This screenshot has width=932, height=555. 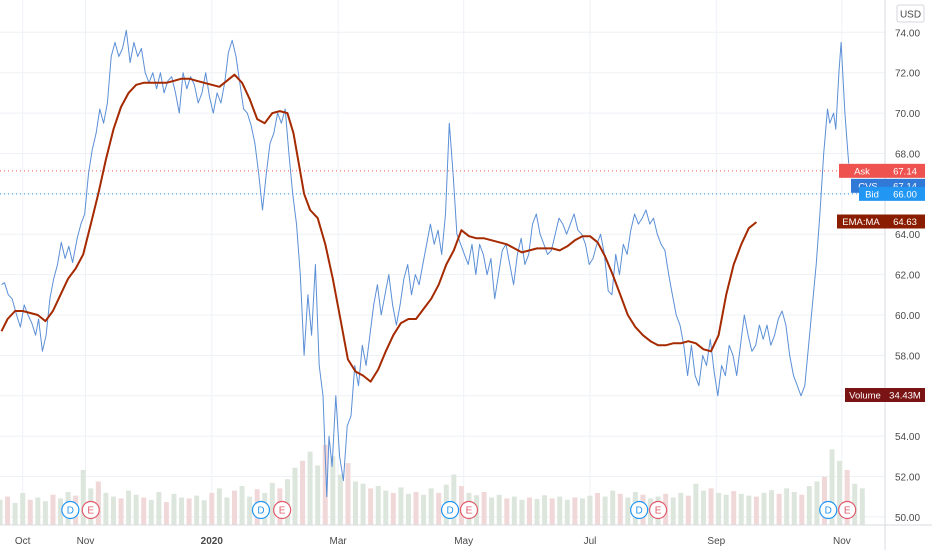 I want to click on bid-value: 66.00, so click(x=905, y=194).